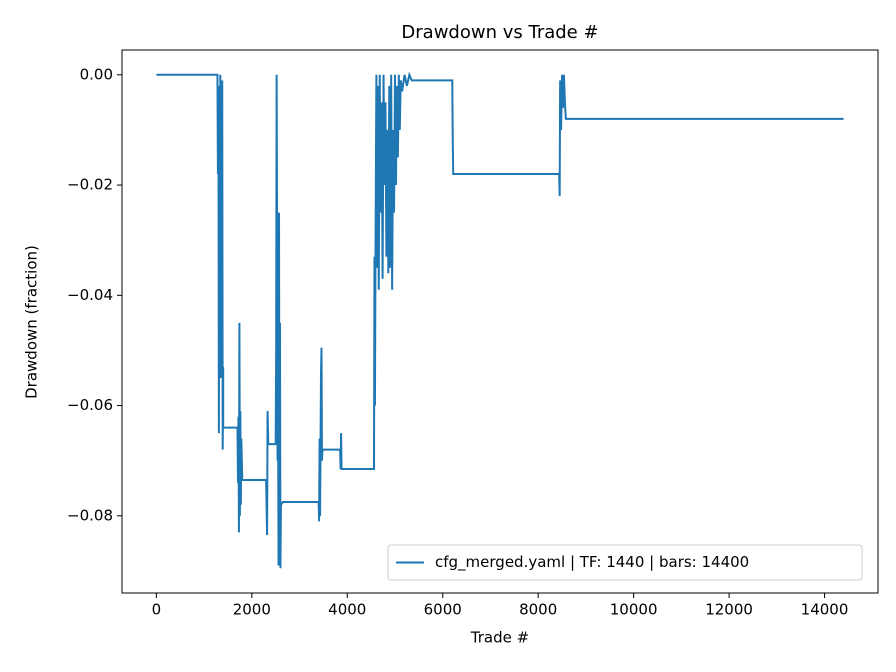 This screenshot has width=896, height=672. What do you see at coordinates (592, 562) in the screenshot?
I see `legend-label: cfg_merged.yaml | TF: 1440 | bars: 14400` at bounding box center [592, 562].